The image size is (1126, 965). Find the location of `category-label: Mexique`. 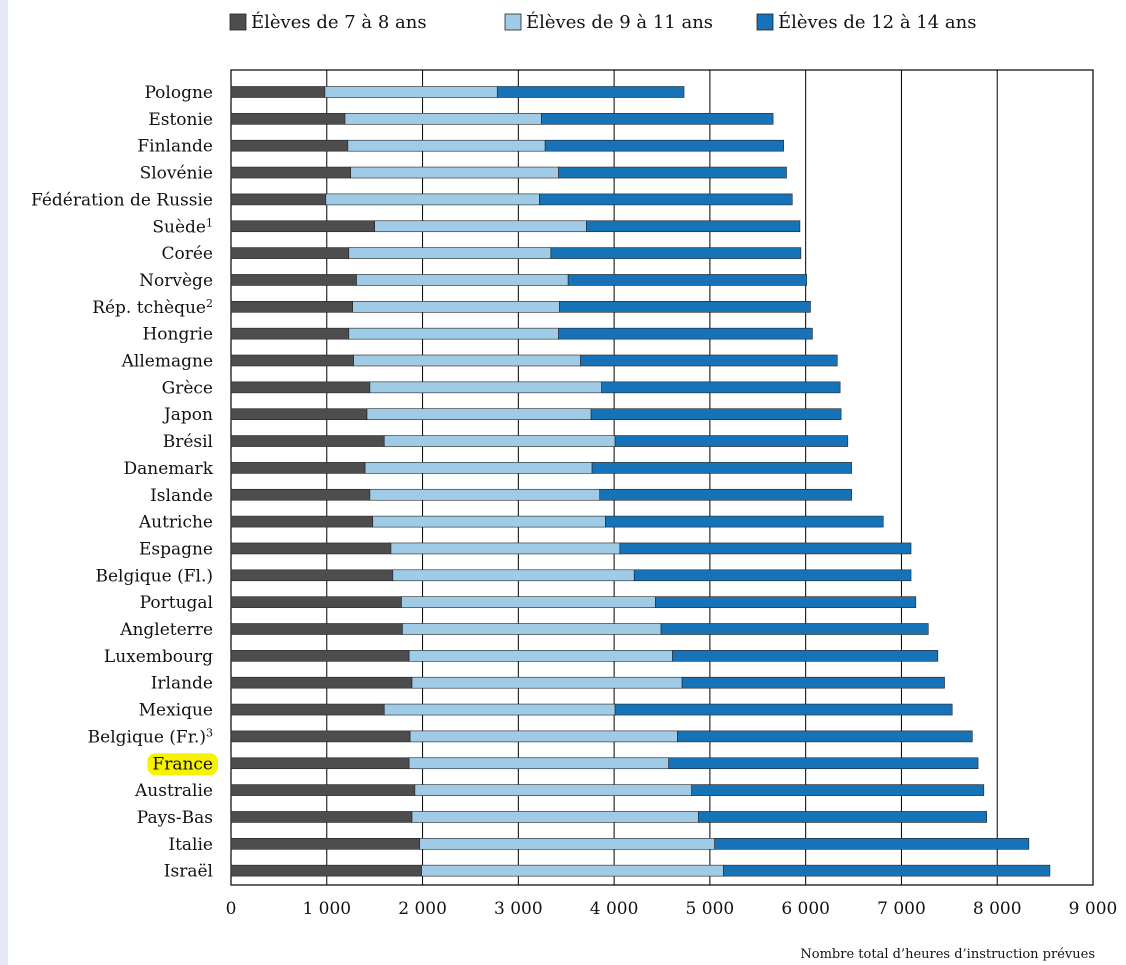

category-label: Mexique is located at coordinates (176, 711).